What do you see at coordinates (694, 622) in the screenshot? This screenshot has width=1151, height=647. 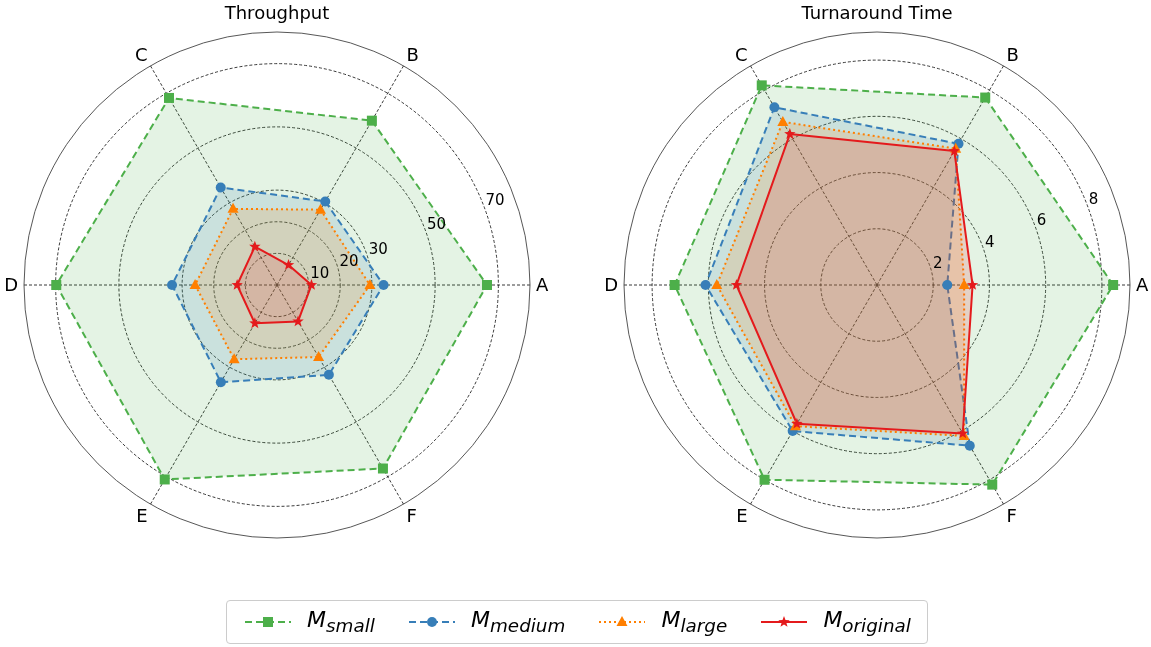 I see `legend-label: M$_{large}$` at bounding box center [694, 622].